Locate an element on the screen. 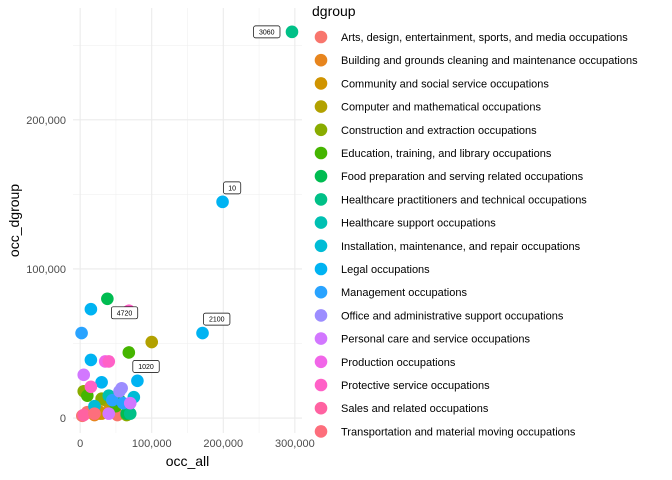 The height and width of the screenshot is (480, 672). x-axis-title: occ_all is located at coordinates (188, 461).